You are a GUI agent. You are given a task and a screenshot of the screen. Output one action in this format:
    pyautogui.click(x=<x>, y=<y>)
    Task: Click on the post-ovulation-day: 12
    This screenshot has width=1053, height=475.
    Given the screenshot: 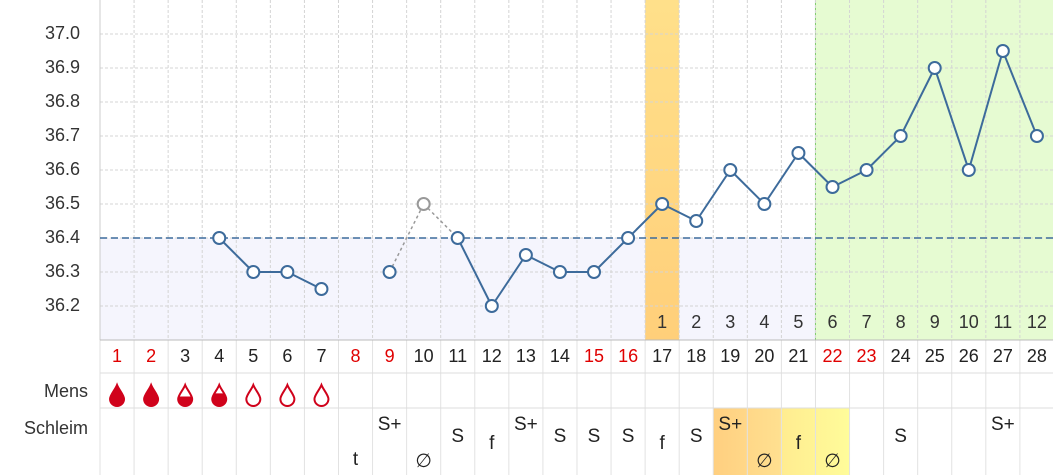 What is the action you would take?
    pyautogui.click(x=1037, y=322)
    